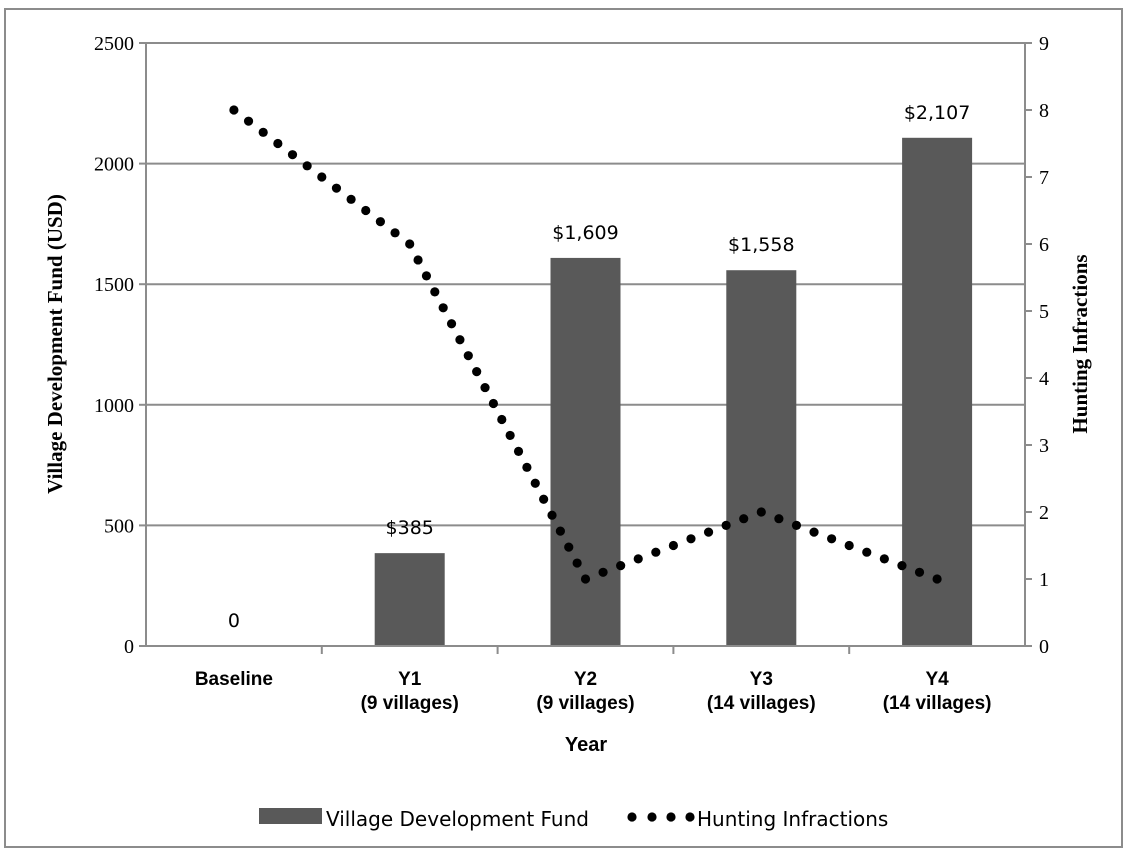 Image resolution: width=1129 pixels, height=854 pixels. Describe the element at coordinates (114, 406) in the screenshot. I see `left-tick-label: 1000` at that location.